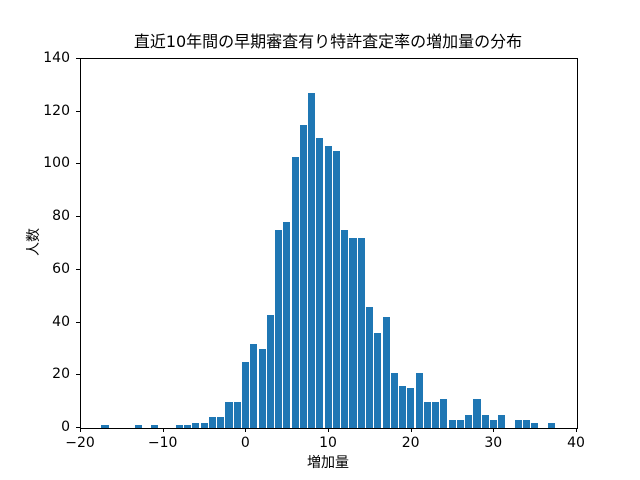 The height and width of the screenshot is (480, 640). What do you see at coordinates (56, 58) in the screenshot?
I see `y-tick-label: 140` at bounding box center [56, 58].